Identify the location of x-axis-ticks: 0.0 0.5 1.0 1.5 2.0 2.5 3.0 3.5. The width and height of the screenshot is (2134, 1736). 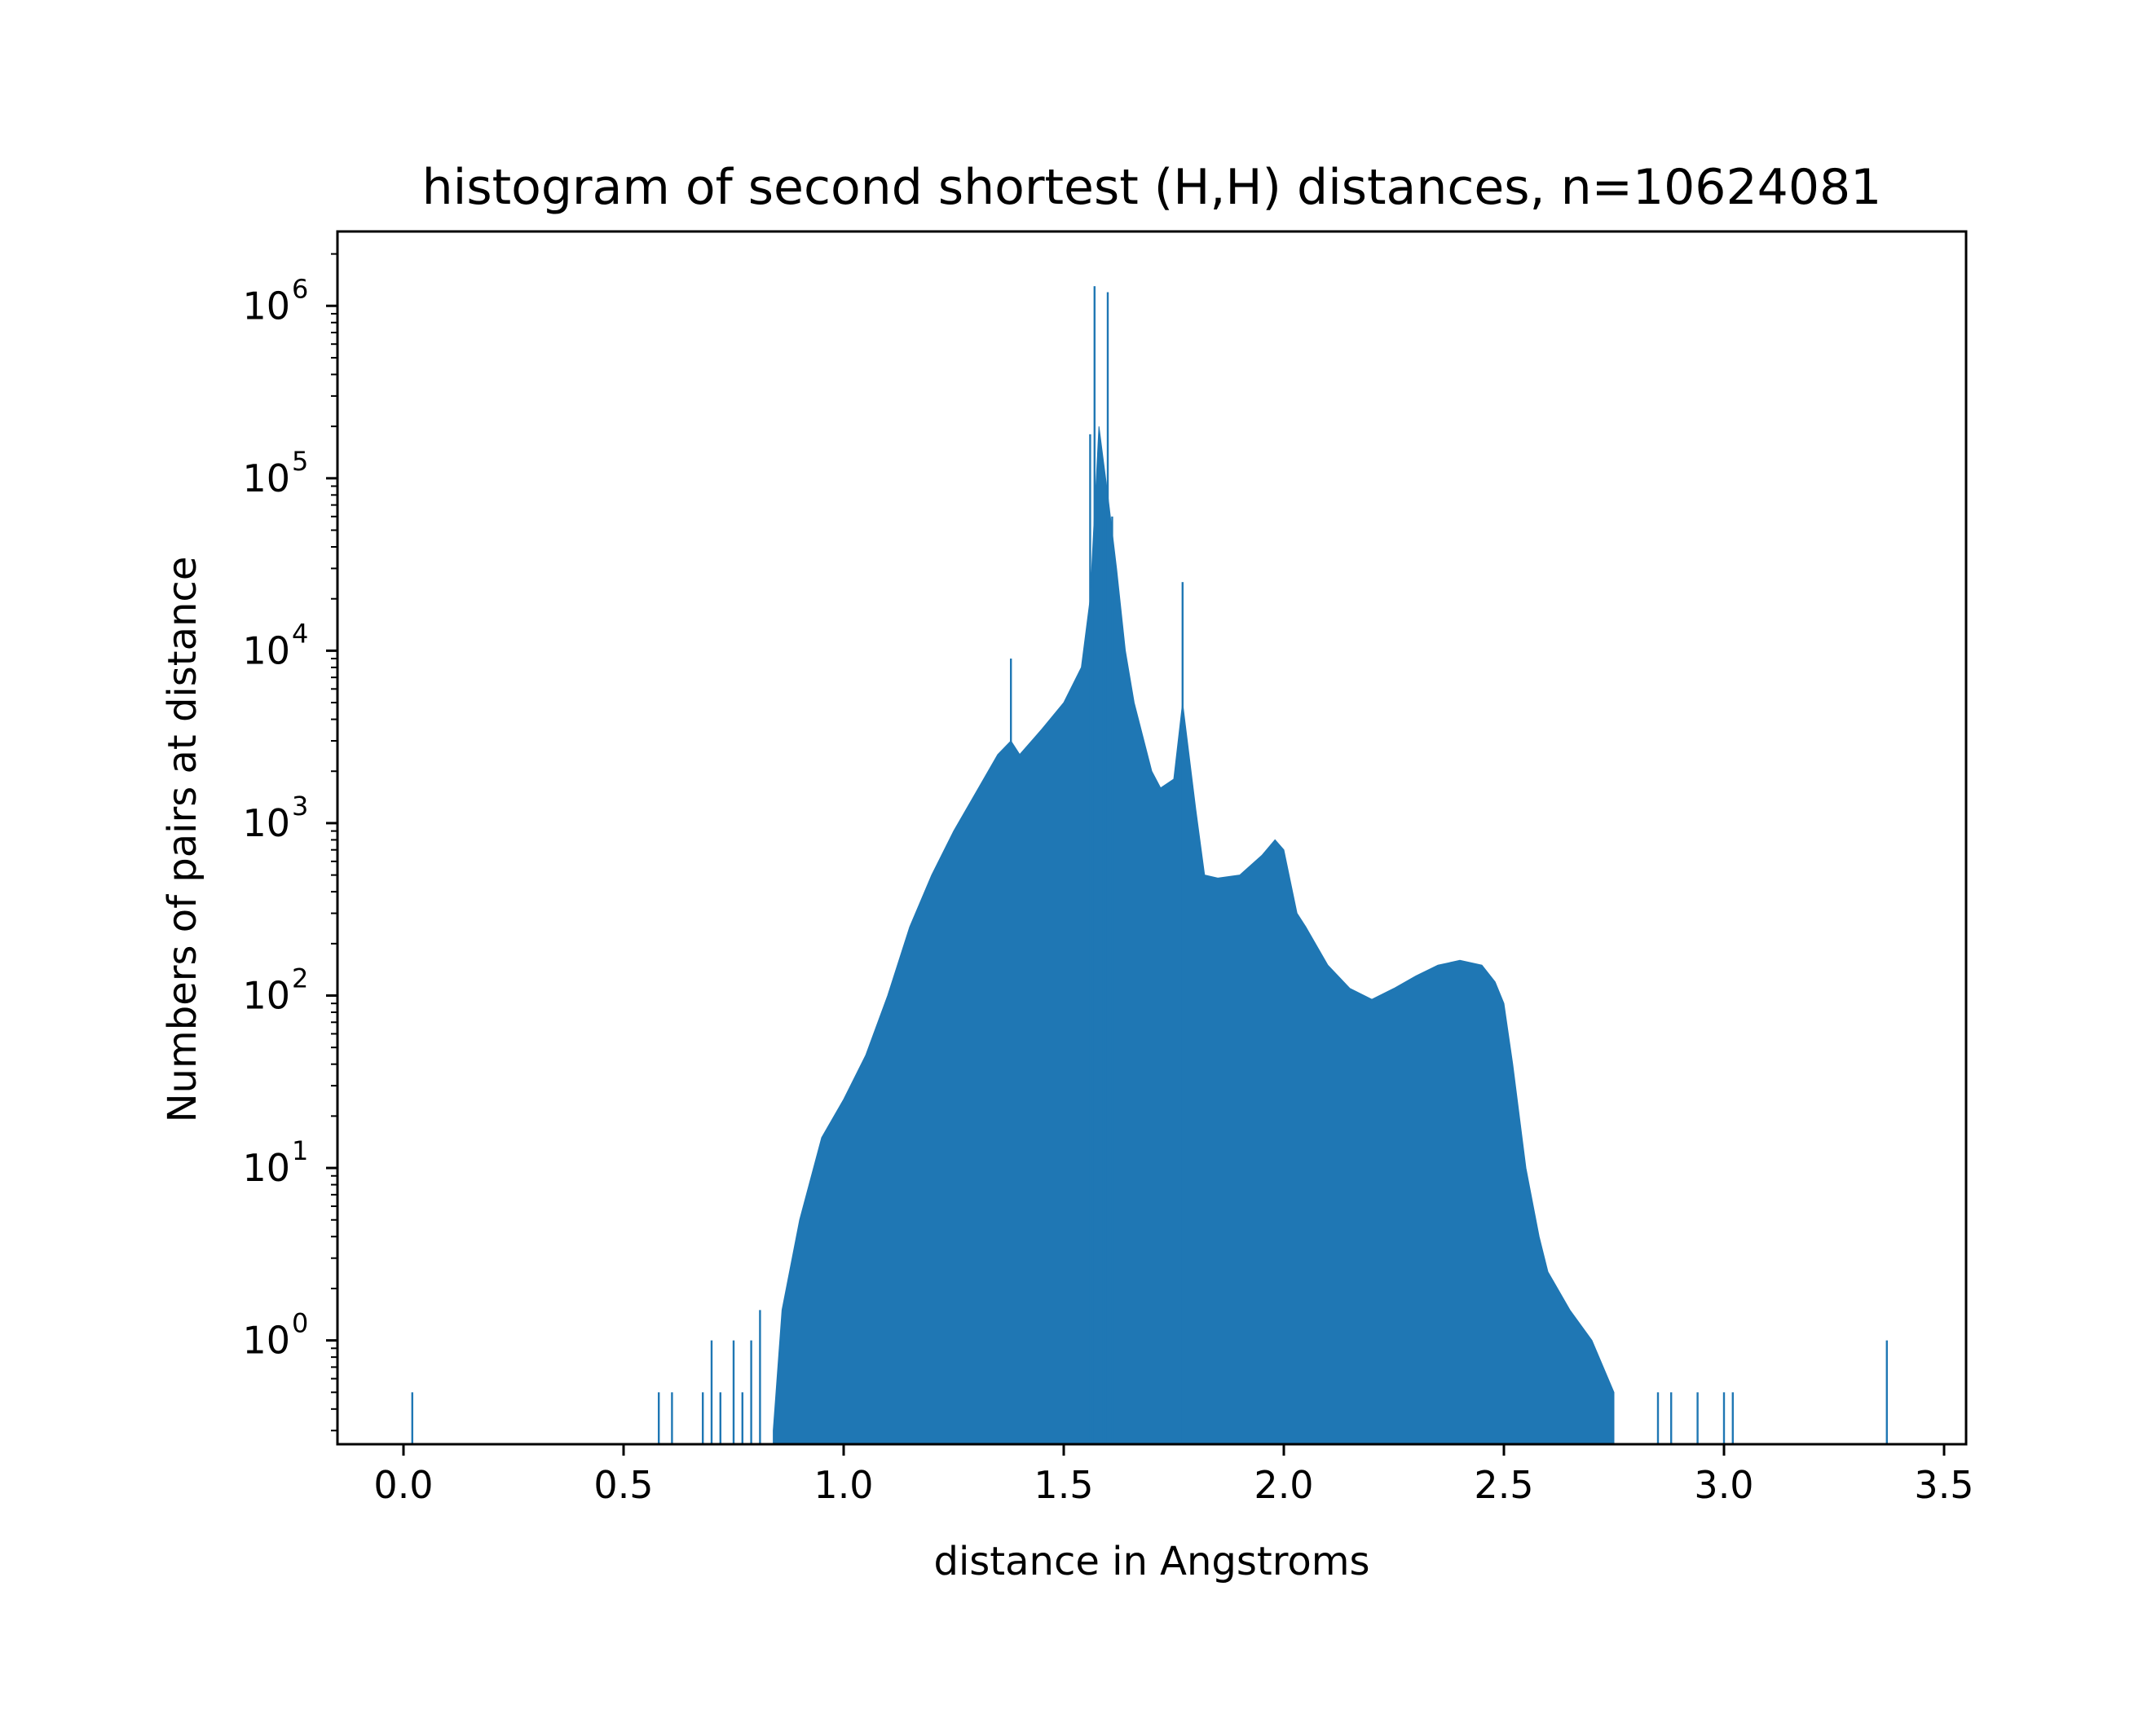
(1174, 1475).